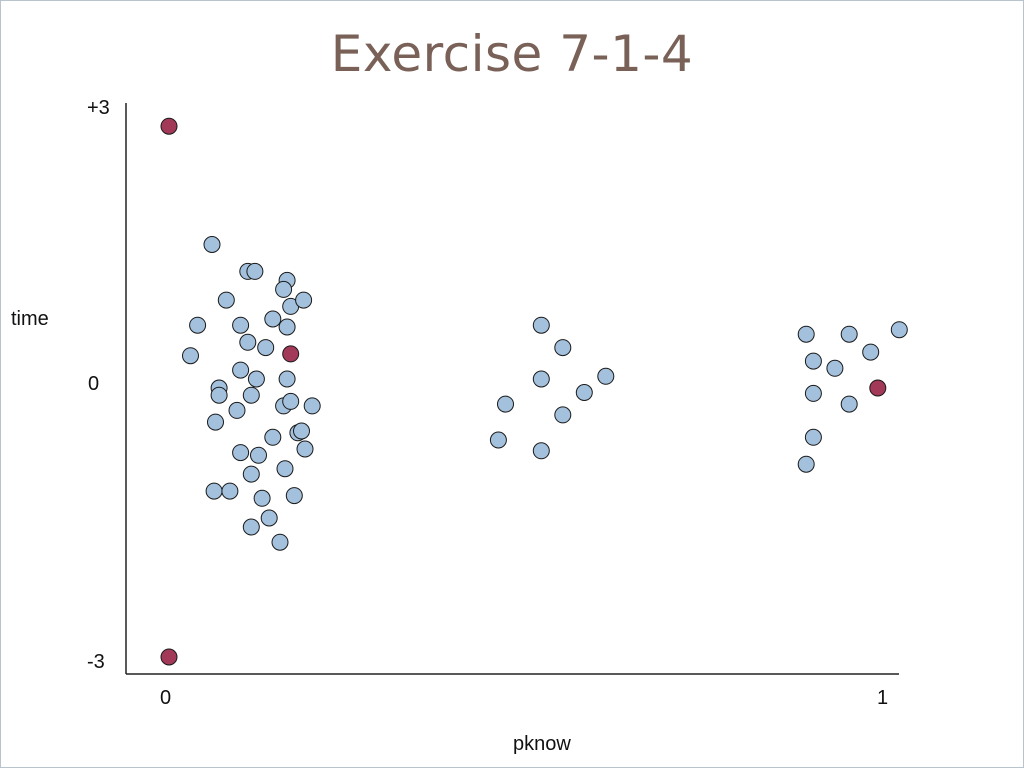 Image resolution: width=1024 pixels, height=768 pixels. What do you see at coordinates (166, 698) in the screenshot?
I see `x-tick-label-0: 0` at bounding box center [166, 698].